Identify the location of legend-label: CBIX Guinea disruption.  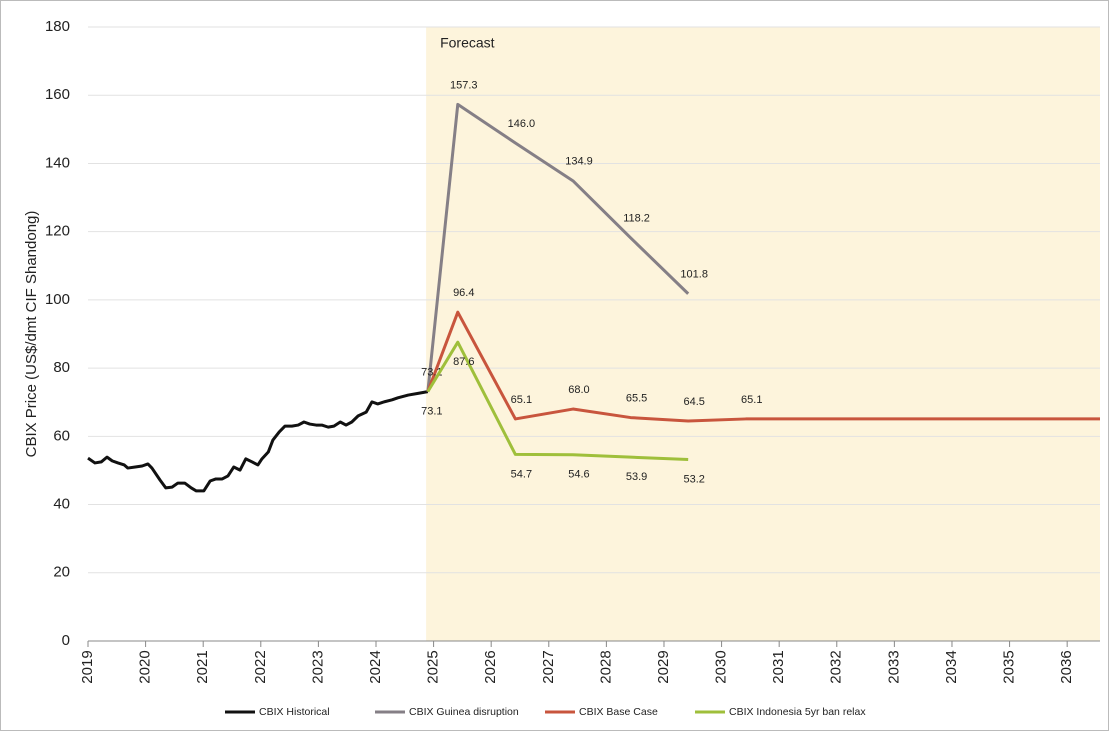
(464, 712).